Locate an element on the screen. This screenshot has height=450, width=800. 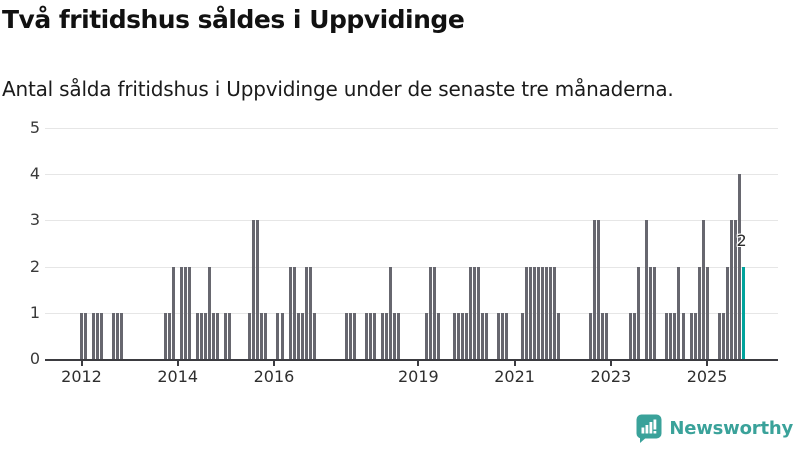
x-axis-year-label: 2016 is located at coordinates (274, 376).